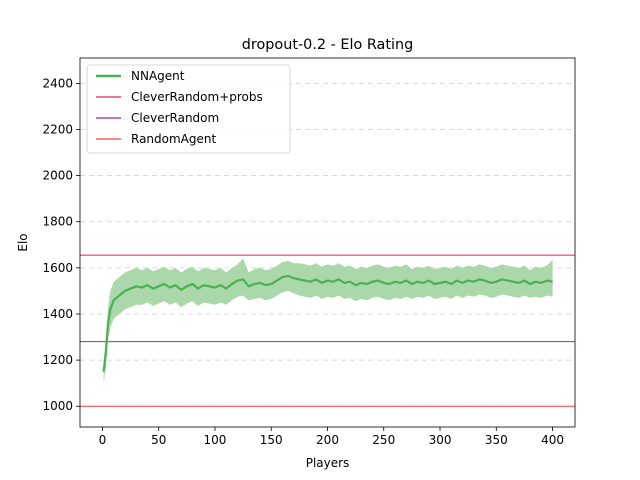  Describe the element at coordinates (197, 97) in the screenshot. I see `legend-label: CleverRandom+probs` at that location.